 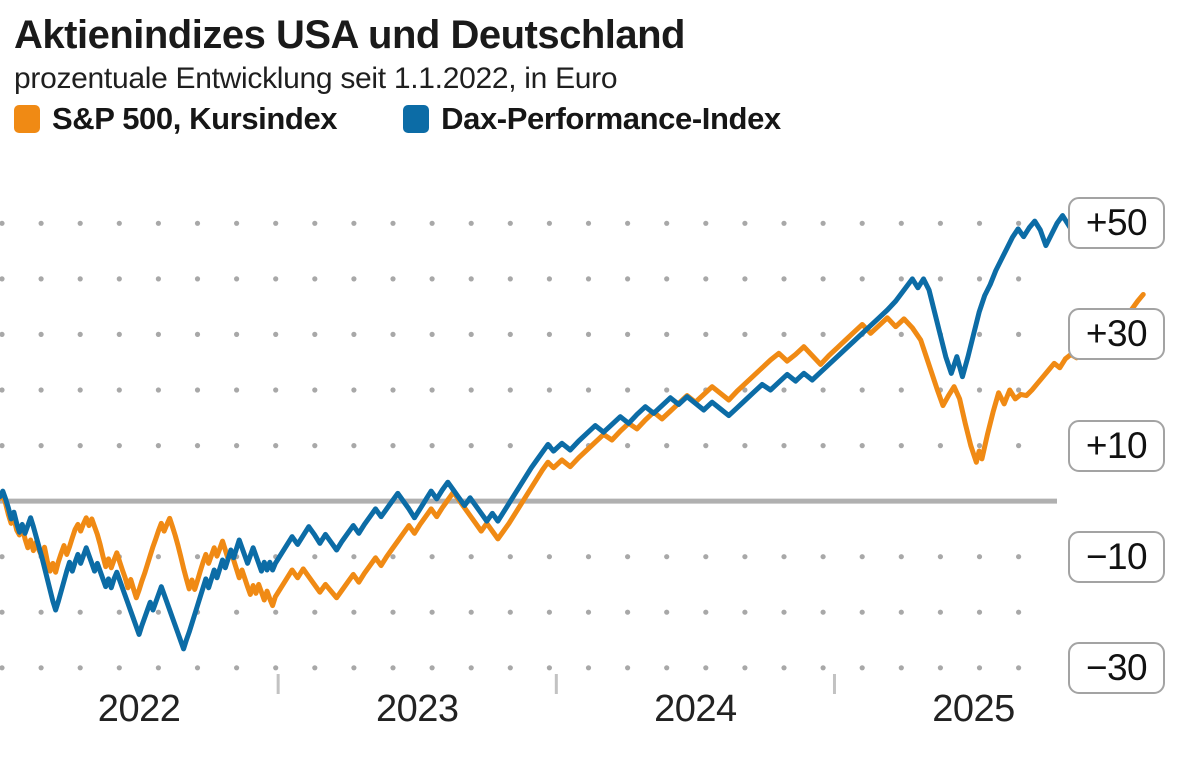 I want to click on y-axis-label-minus30: −30, so click(x=1116, y=667).